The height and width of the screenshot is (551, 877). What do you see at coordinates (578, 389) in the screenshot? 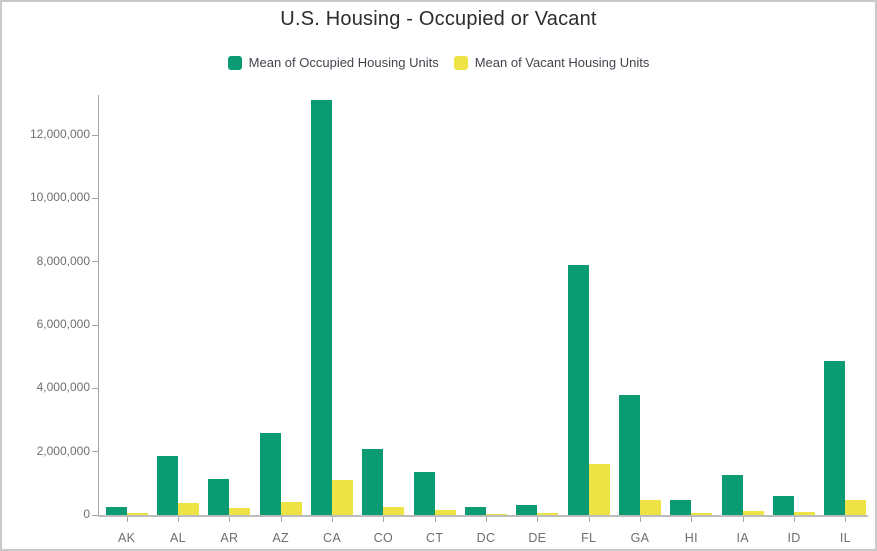
I see `bar-occupied-FL` at bounding box center [578, 389].